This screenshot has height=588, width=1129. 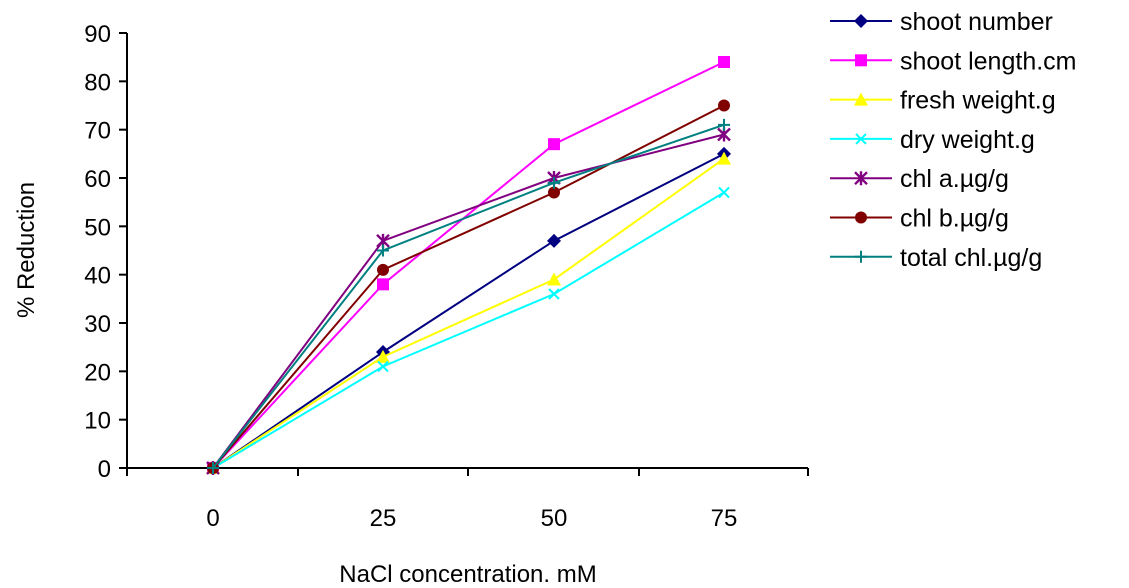 I want to click on y-tick-label: 80, so click(x=97, y=82).